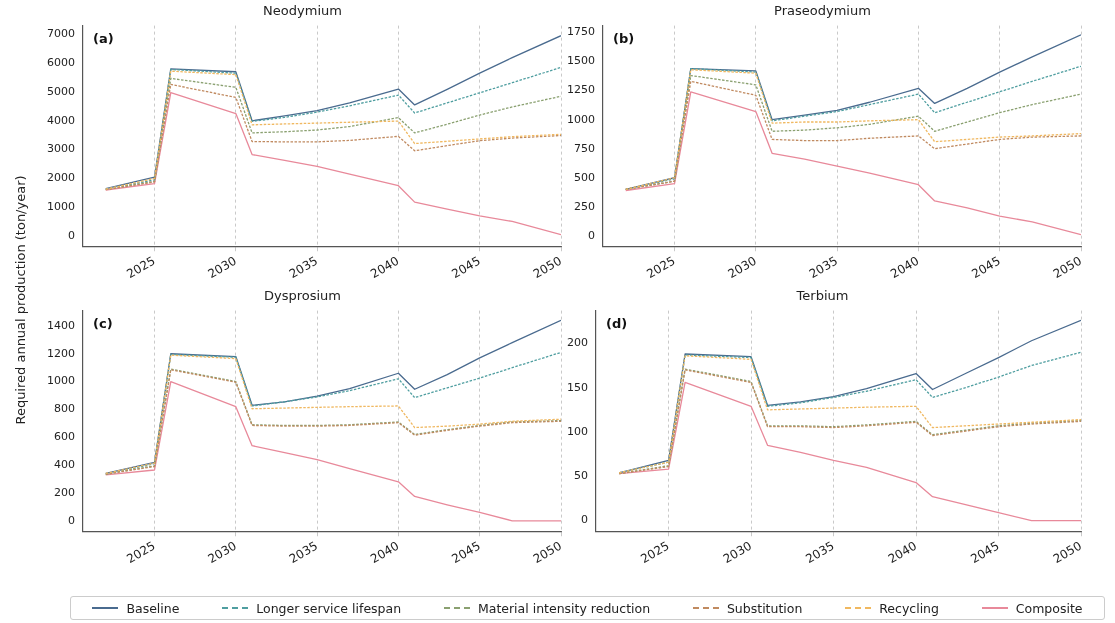 This screenshot has height=623, width=1115. Describe the element at coordinates (584, 177) in the screenshot. I see `y-tick-label: 500` at that location.